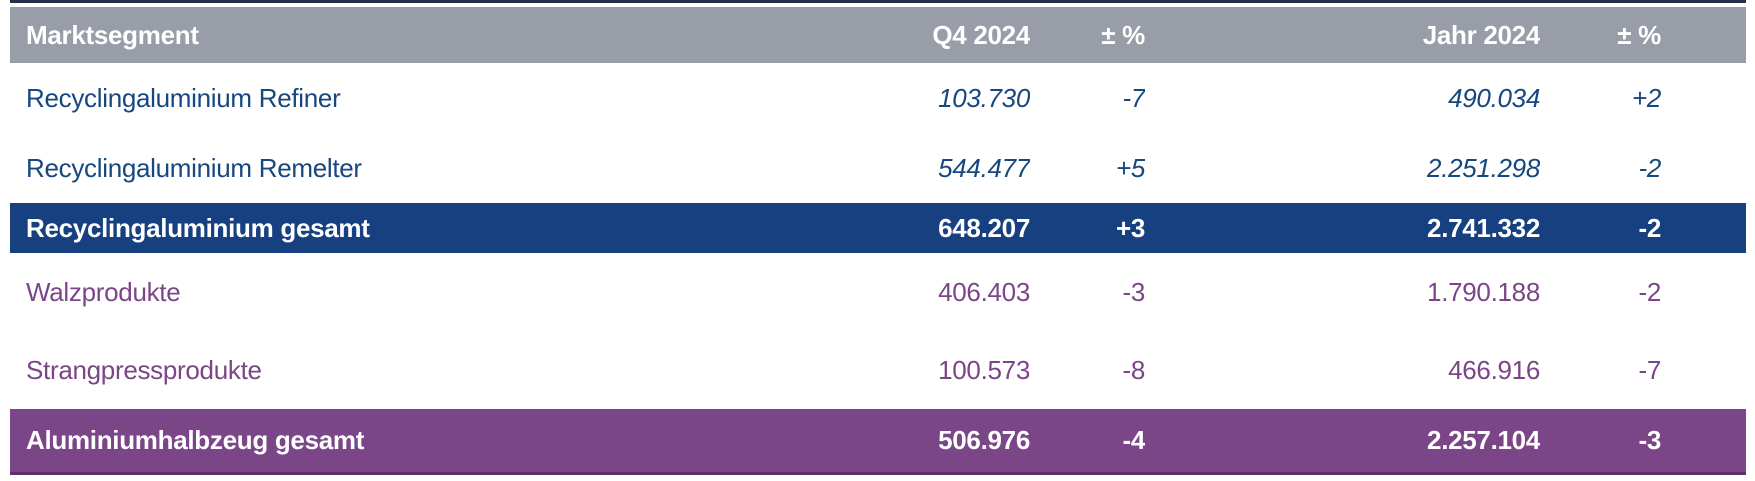 The width and height of the screenshot is (1755, 481). What do you see at coordinates (878, 1) in the screenshot?
I see `top-border-line` at bounding box center [878, 1].